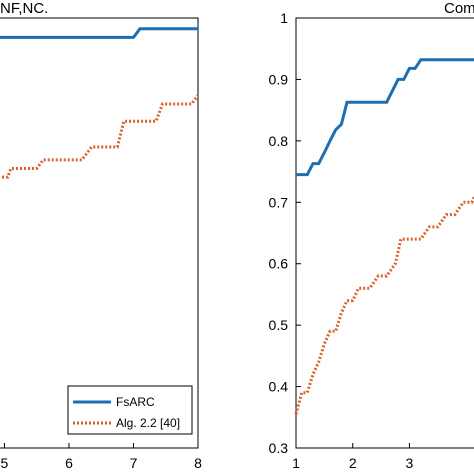  Describe the element at coordinates (353, 463) in the screenshot. I see `right-x-tick-label: 2` at that location.